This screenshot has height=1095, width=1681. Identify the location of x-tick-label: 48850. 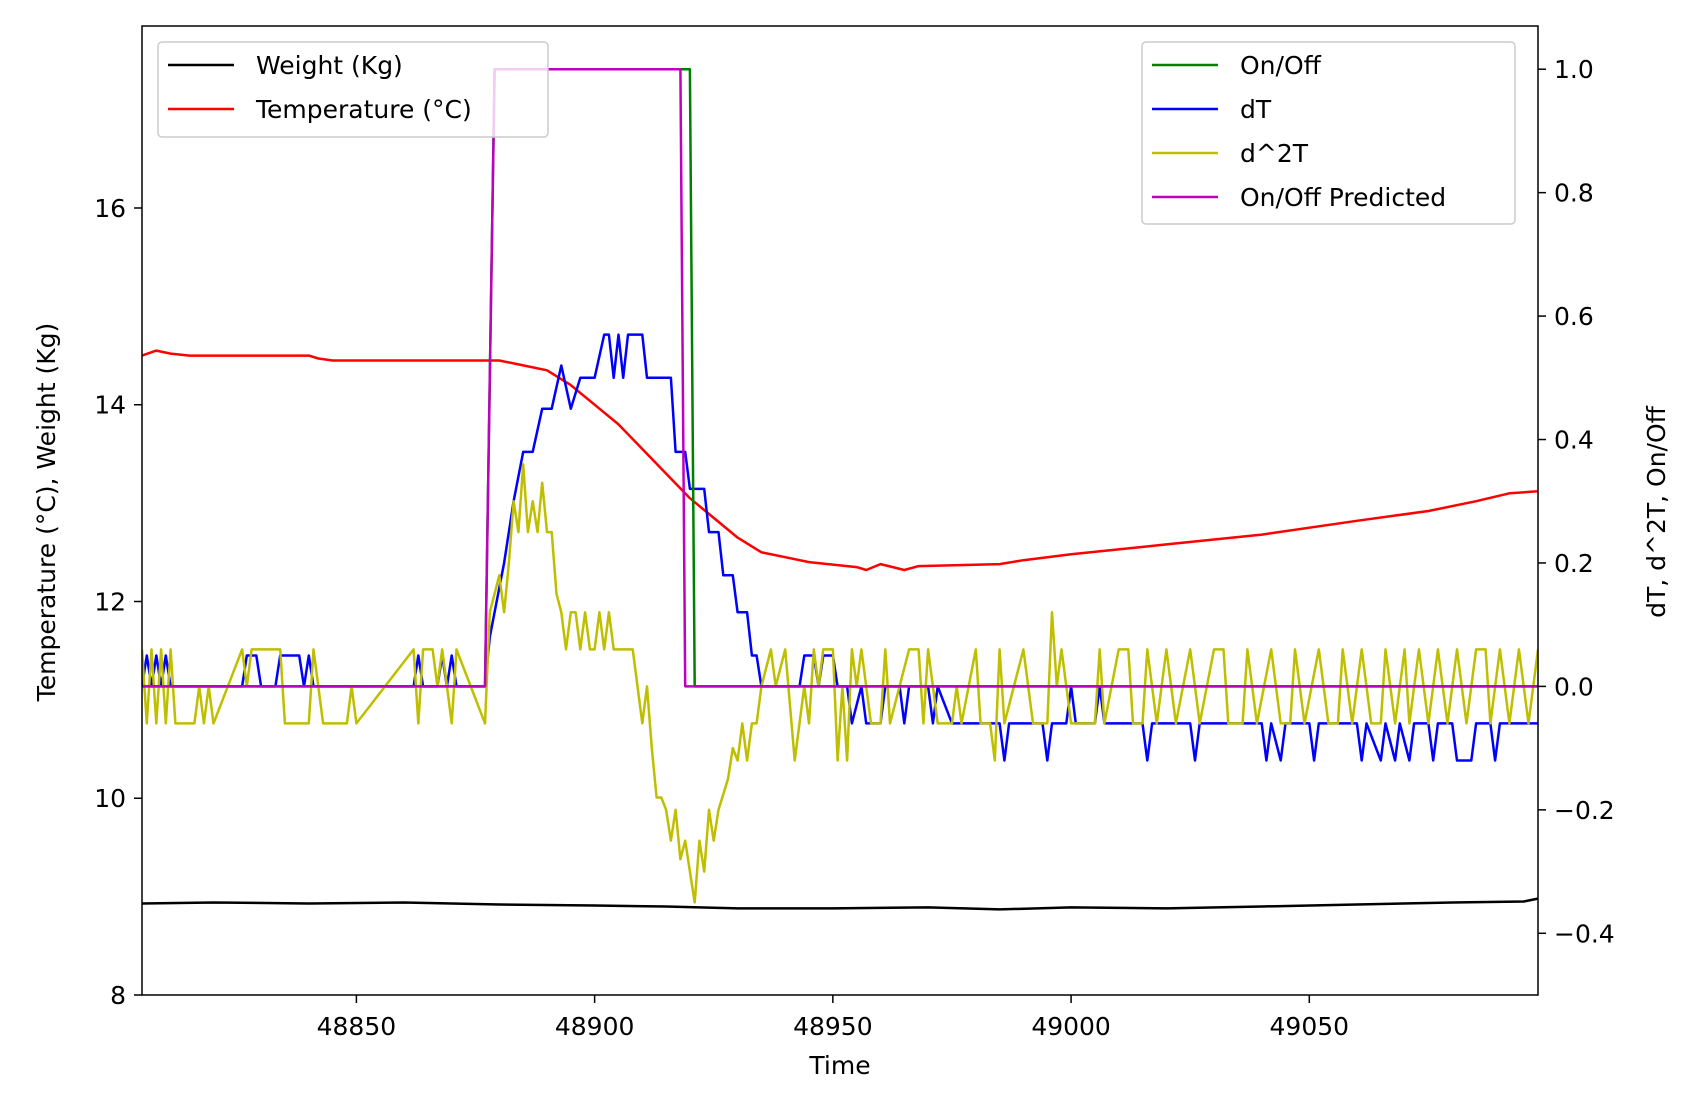
(357, 1026).